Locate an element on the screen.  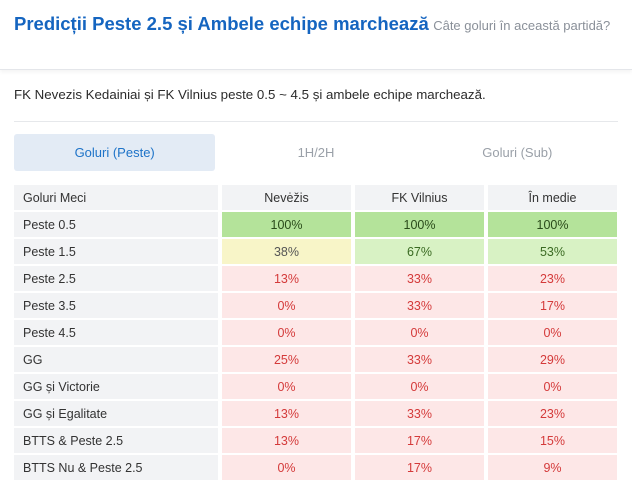
away-value-cell: 67% is located at coordinates (419, 251).